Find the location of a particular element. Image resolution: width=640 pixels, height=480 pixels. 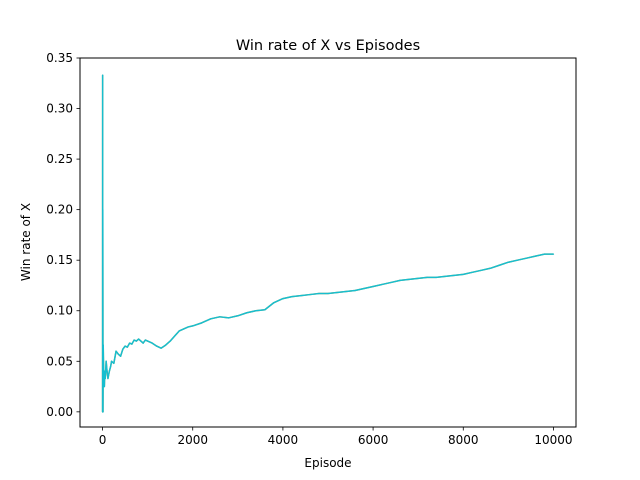

x-tick-label: 8000 is located at coordinates (463, 440).